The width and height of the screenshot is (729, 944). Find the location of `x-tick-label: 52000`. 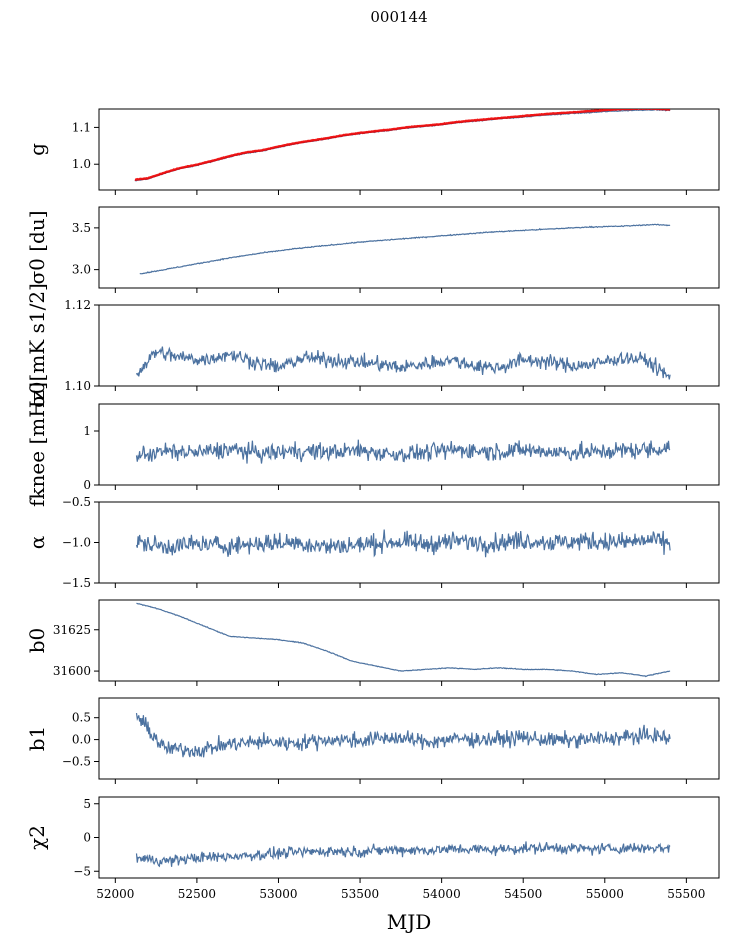

x-tick-label: 52000 is located at coordinates (115, 894).